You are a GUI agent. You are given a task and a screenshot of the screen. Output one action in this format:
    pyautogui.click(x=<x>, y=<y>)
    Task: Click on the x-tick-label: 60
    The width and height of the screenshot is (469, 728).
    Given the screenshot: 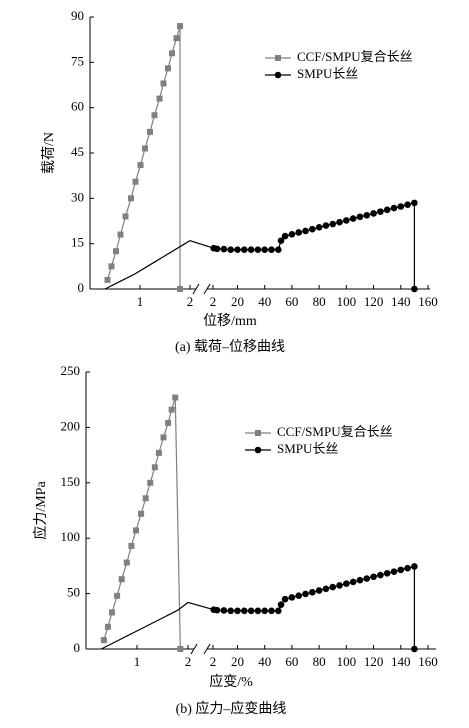 What is the action you would take?
    pyautogui.click(x=291, y=661)
    